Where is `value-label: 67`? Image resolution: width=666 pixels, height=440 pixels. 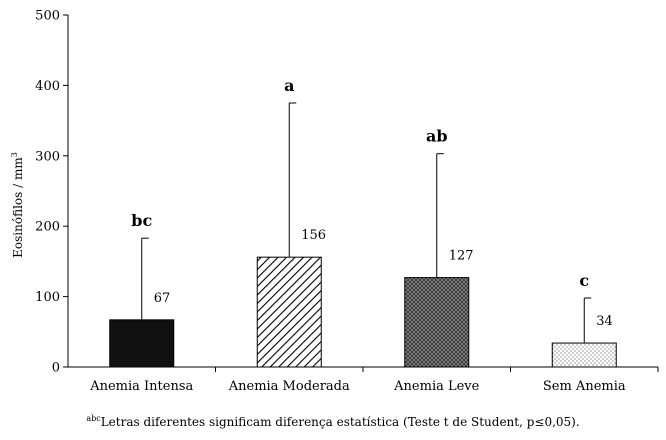 value-label: 67 is located at coordinates (162, 298).